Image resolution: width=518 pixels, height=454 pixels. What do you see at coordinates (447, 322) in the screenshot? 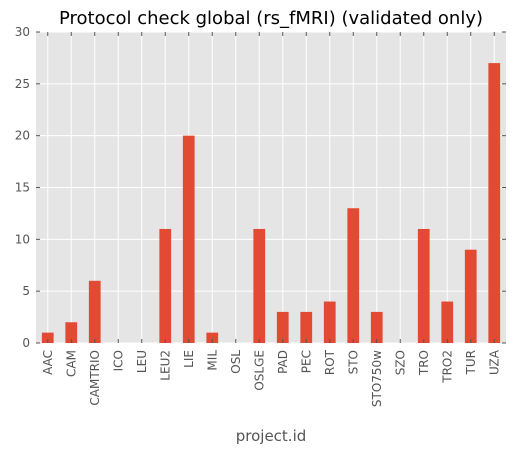
I see `bar-tro2` at bounding box center [447, 322].